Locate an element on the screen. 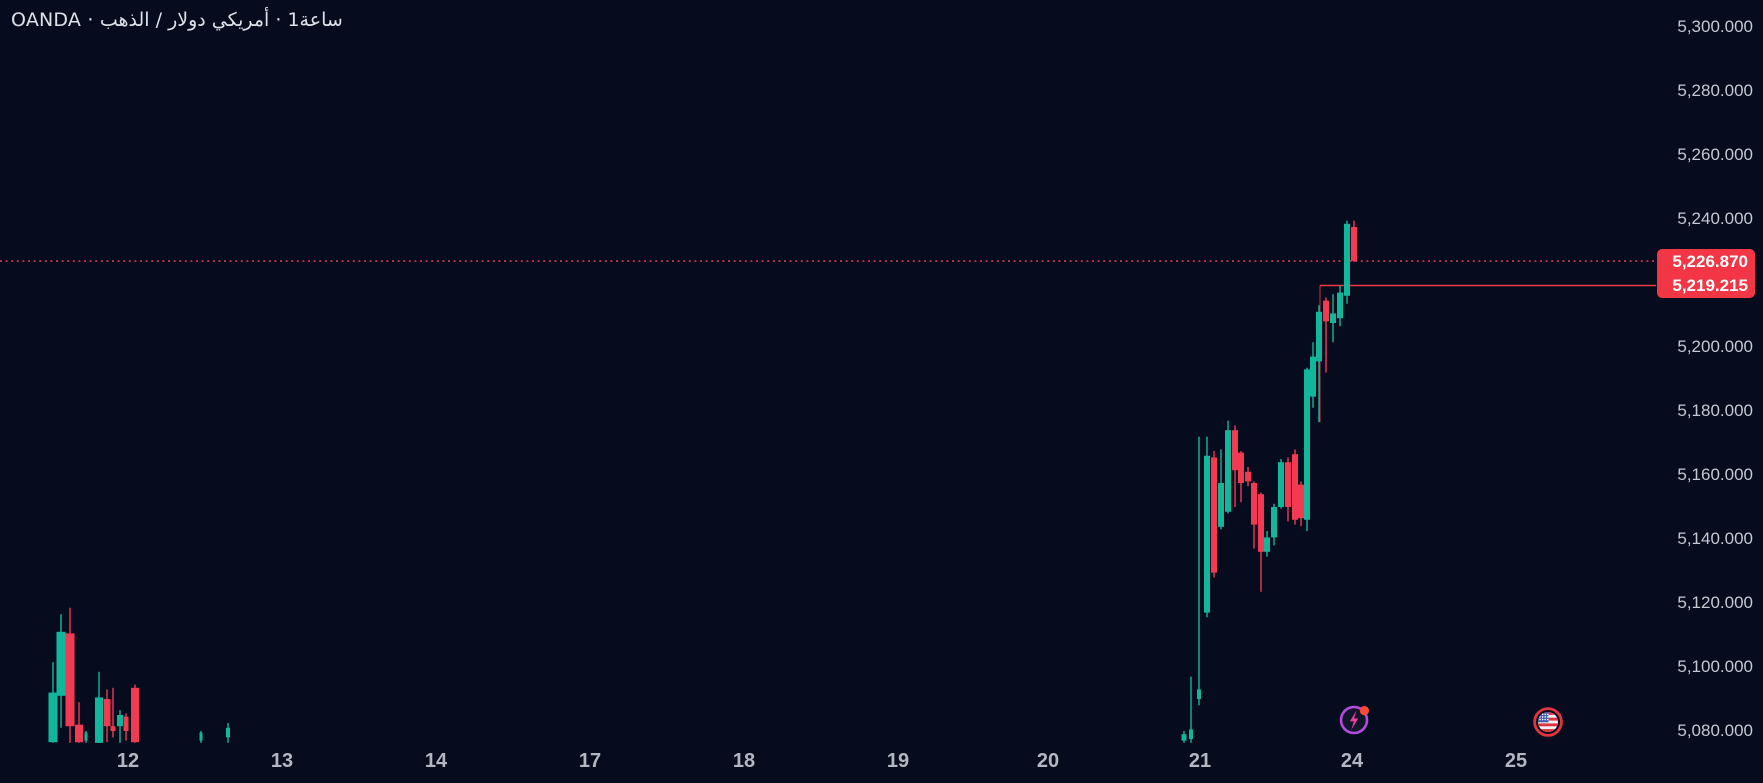 This screenshot has height=783, width=1763. price-tick-label: 5,100.000 is located at coordinates (1715, 666).